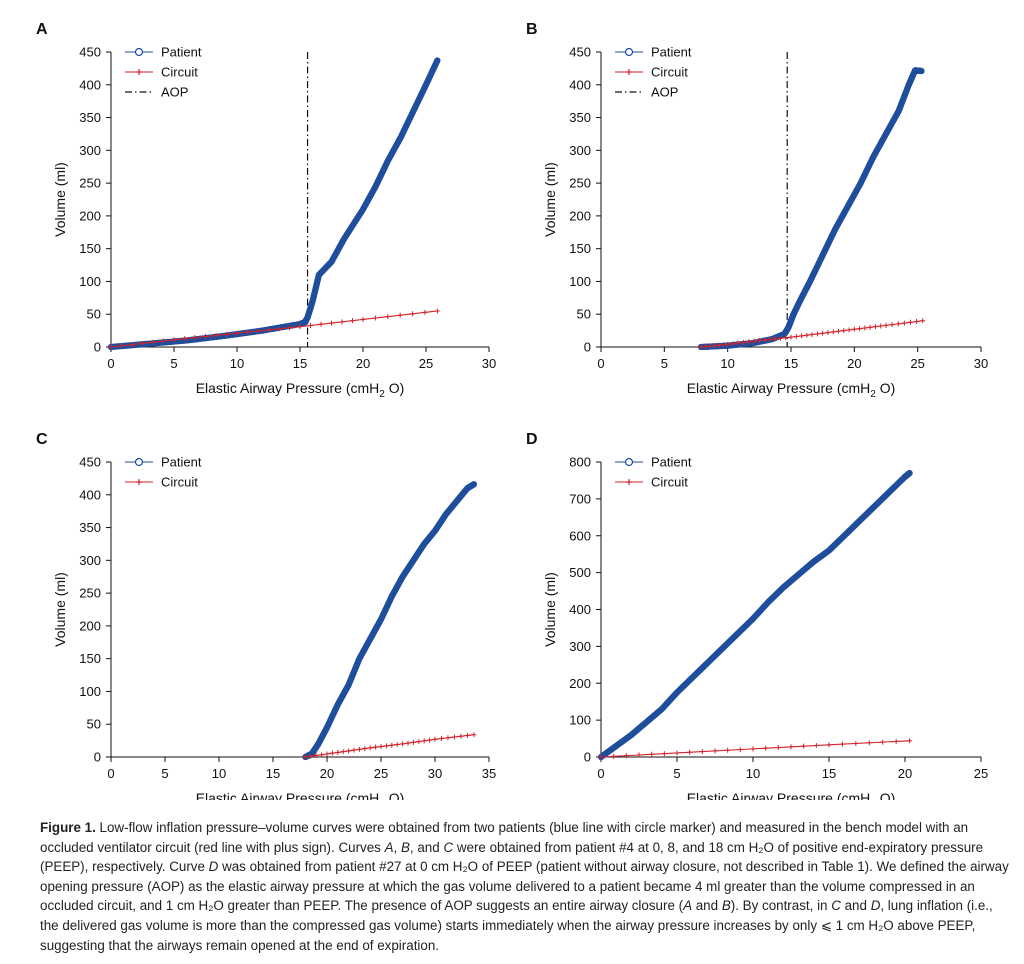 The width and height of the screenshot is (1024, 964). I want to click on y-tick-label: 300, so click(580, 646).